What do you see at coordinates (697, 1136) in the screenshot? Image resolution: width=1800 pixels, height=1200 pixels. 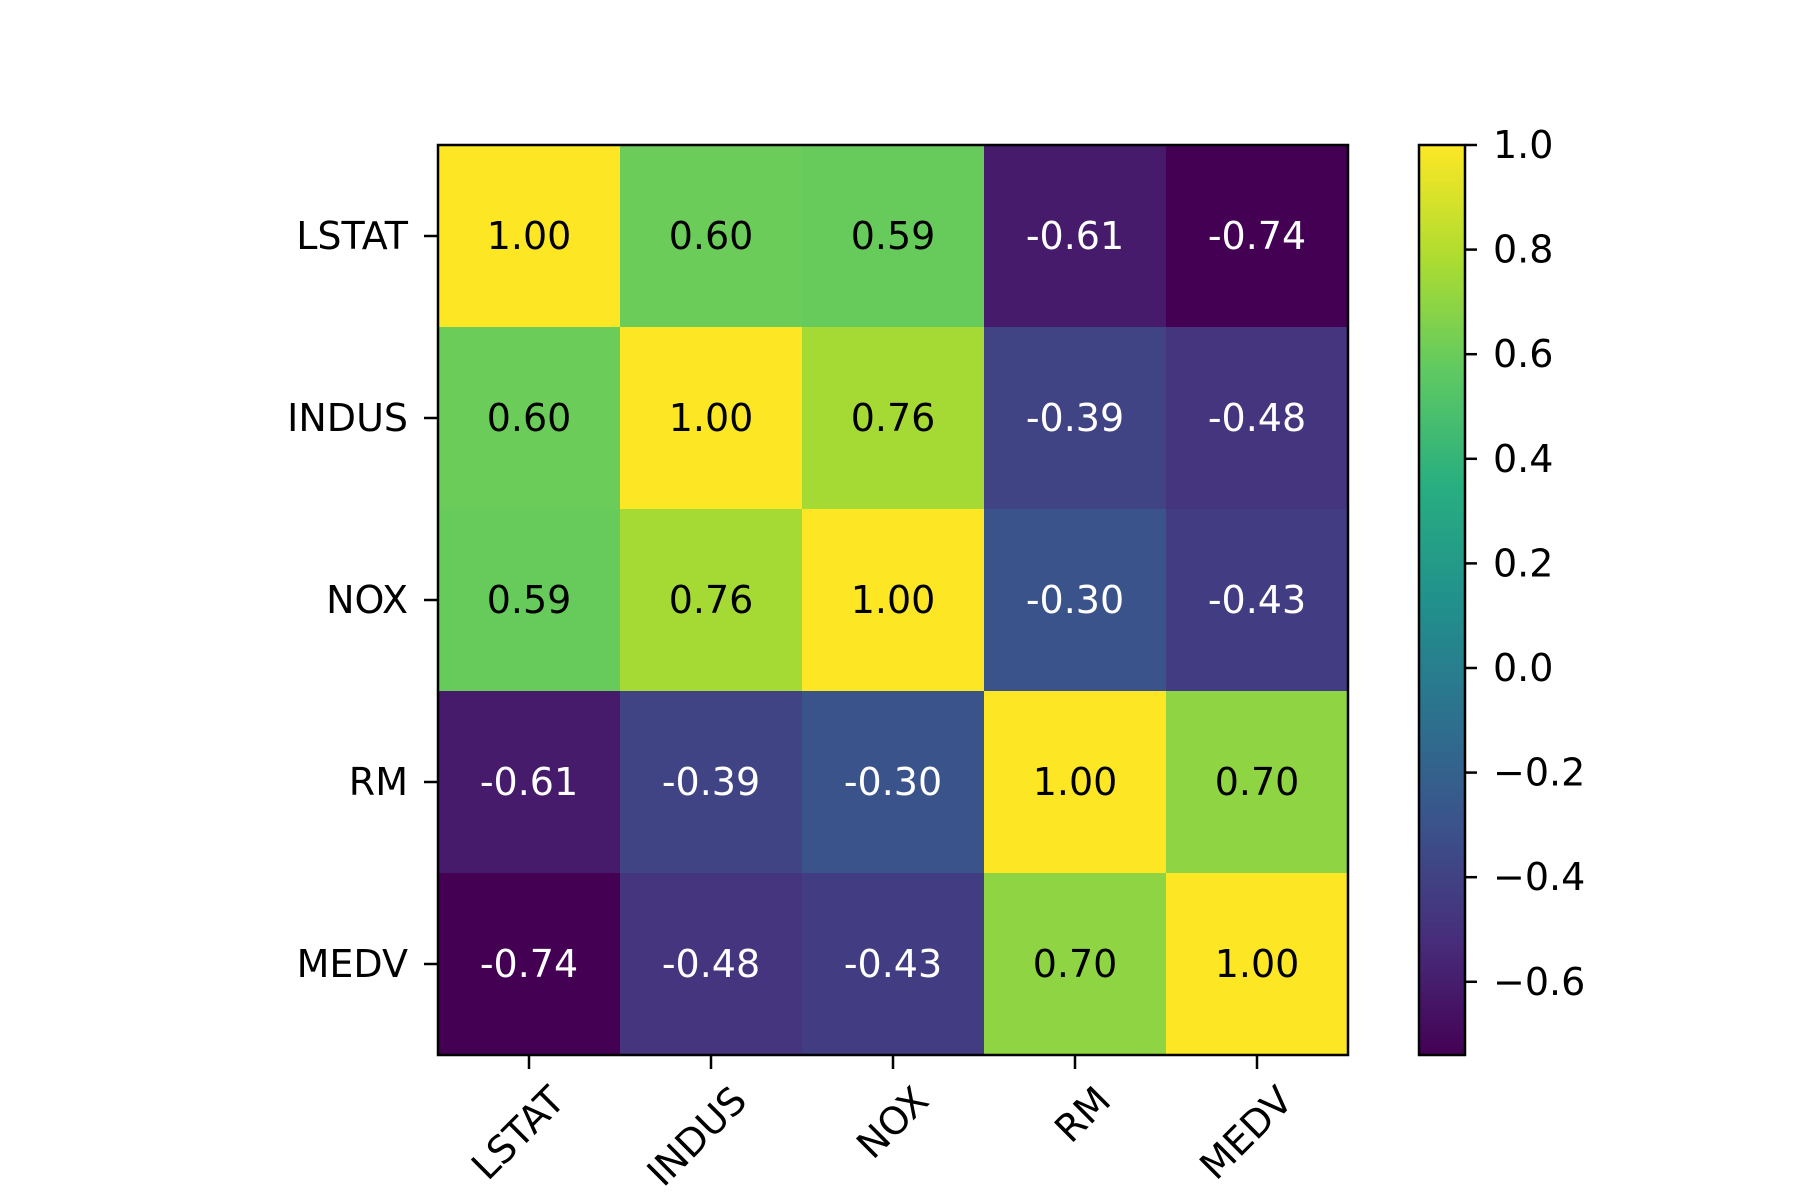 I see `x-tick-label: INDUS` at bounding box center [697, 1136].